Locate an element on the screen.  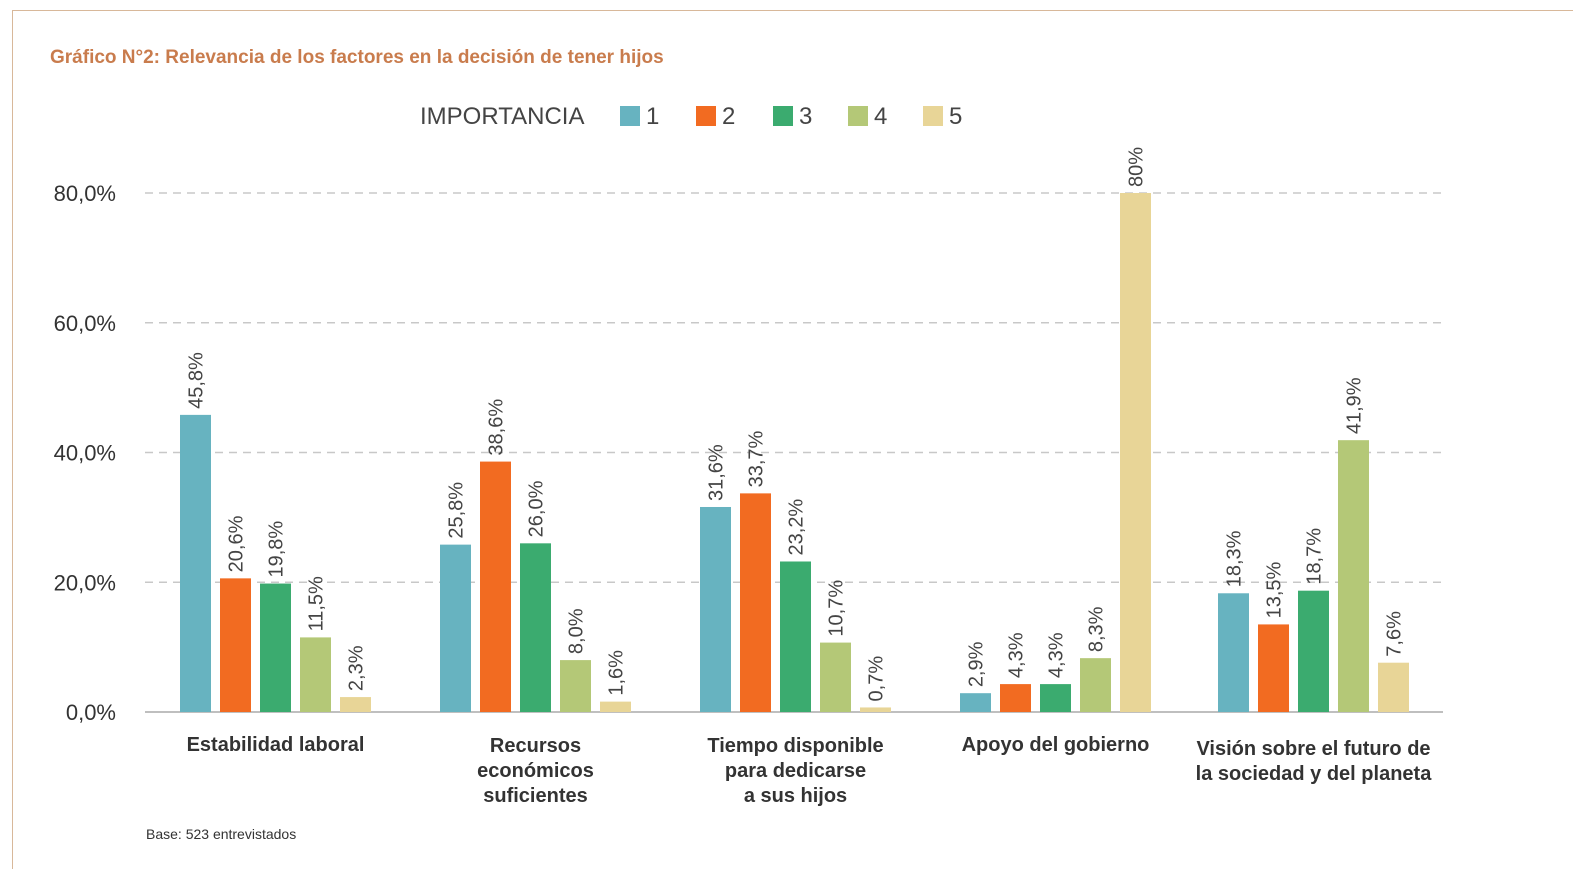
y-tick-label: 40,0% is located at coordinates (85, 453).